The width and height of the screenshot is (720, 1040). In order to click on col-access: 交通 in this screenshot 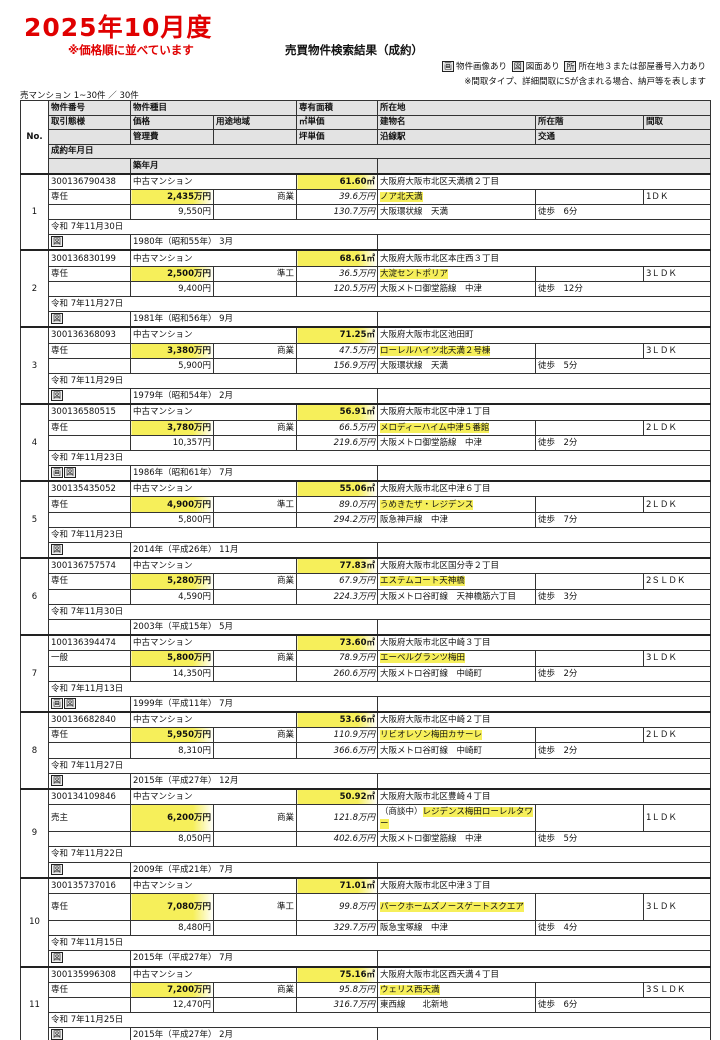, I will do `click(623, 137)`.